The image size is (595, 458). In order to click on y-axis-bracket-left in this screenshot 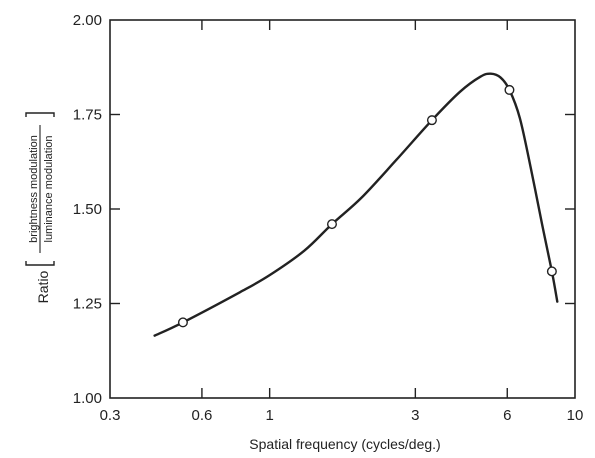, I will do `click(40, 263)`.